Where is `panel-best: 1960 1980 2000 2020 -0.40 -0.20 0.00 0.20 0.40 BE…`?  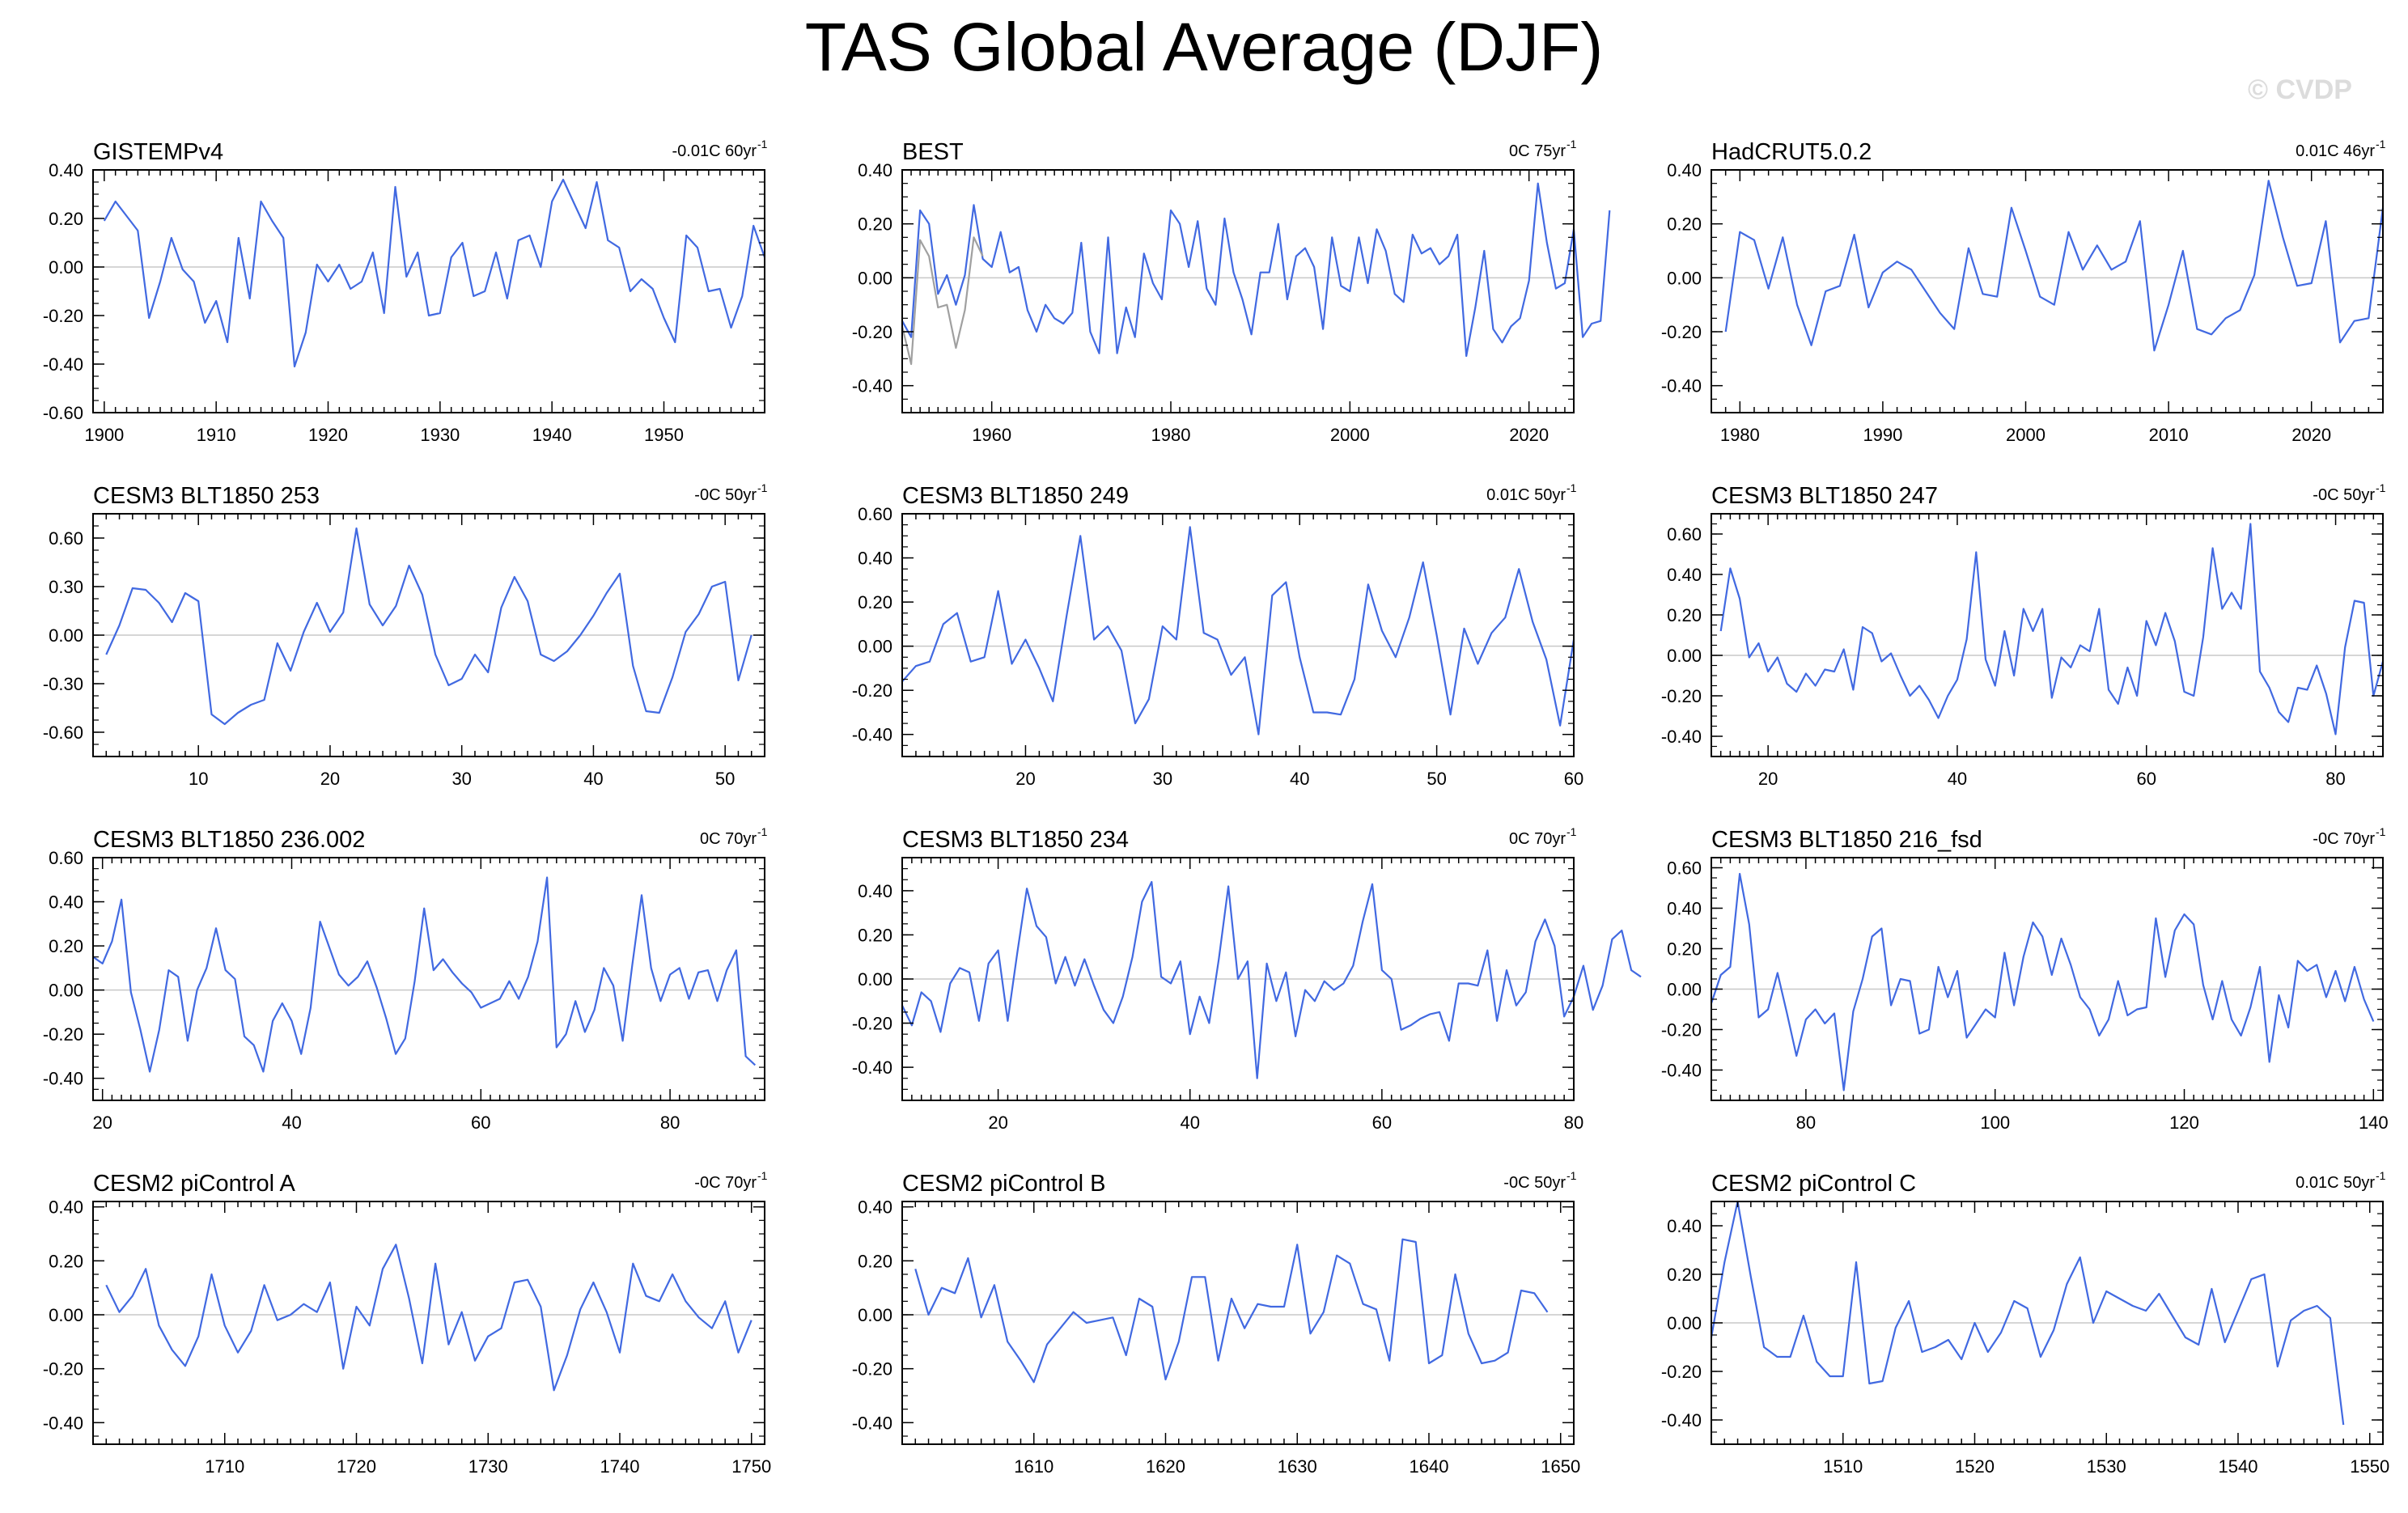 panel-best: 1960 1980 2000 2020 -0.40 -0.20 0.00 0.20 0.40 BE… is located at coordinates (1231, 291).